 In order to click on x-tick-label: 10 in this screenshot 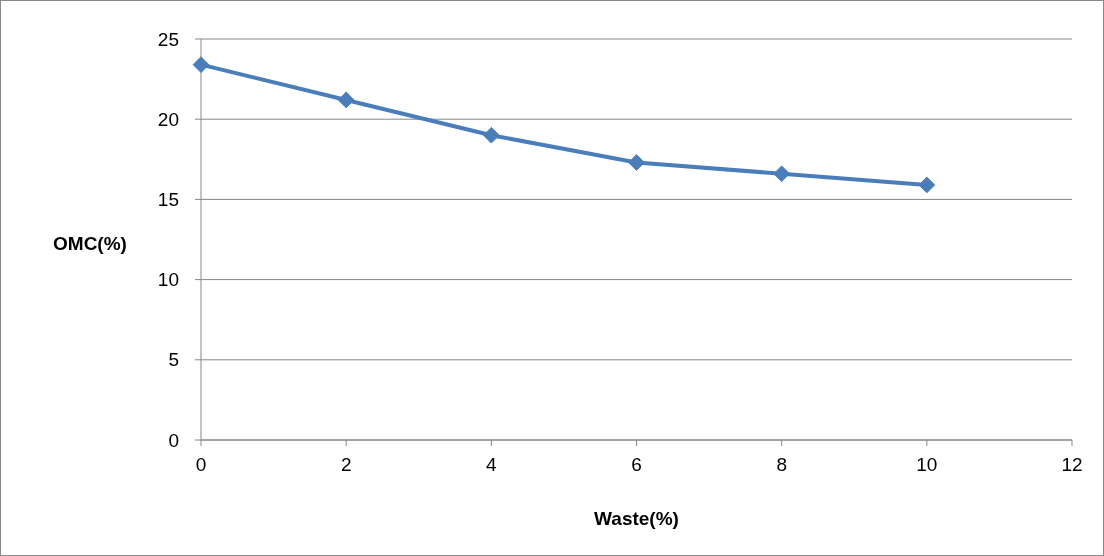, I will do `click(927, 464)`.